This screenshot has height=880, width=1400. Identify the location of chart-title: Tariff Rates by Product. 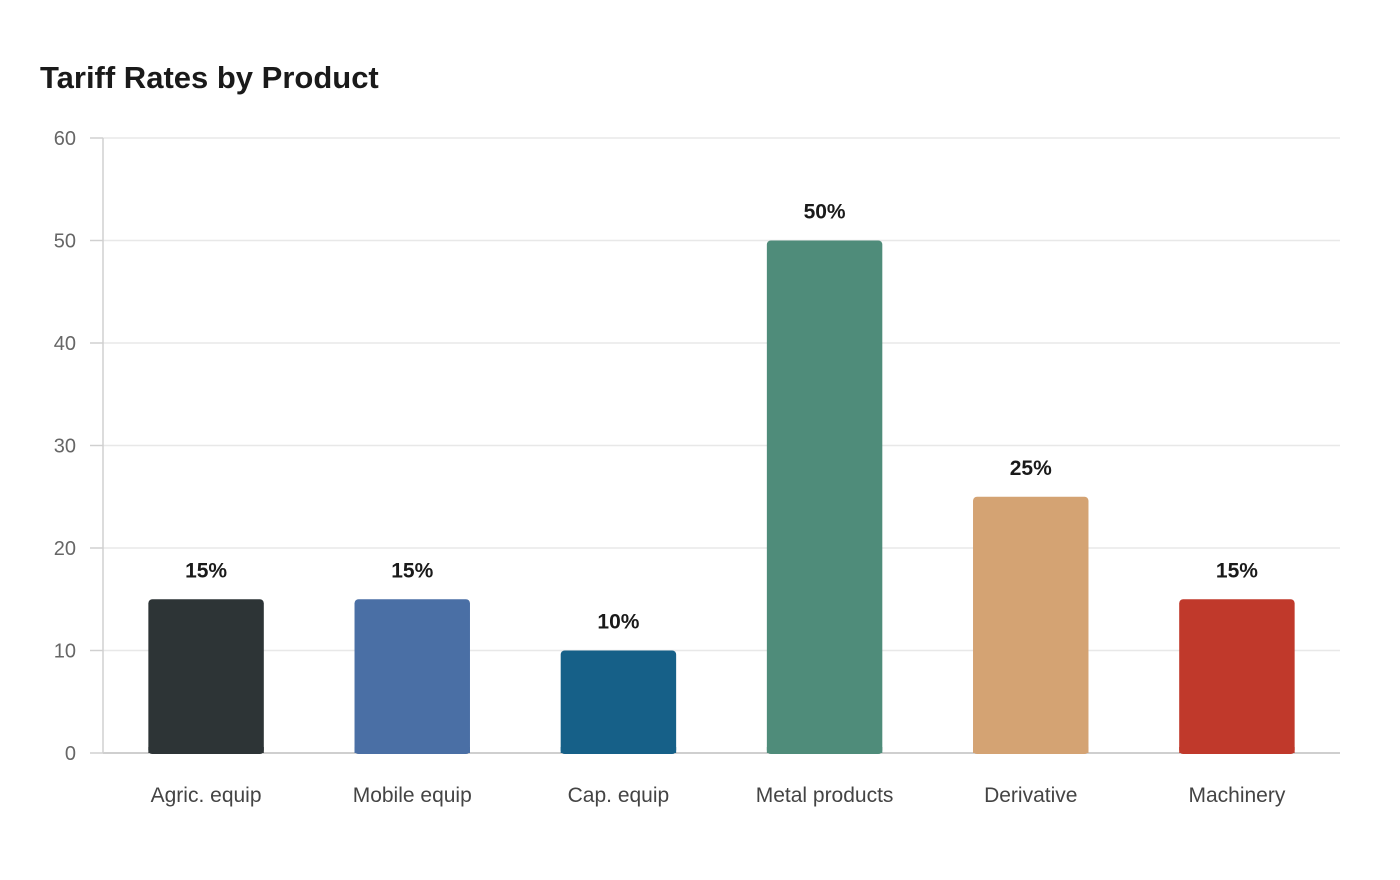
(209, 77).